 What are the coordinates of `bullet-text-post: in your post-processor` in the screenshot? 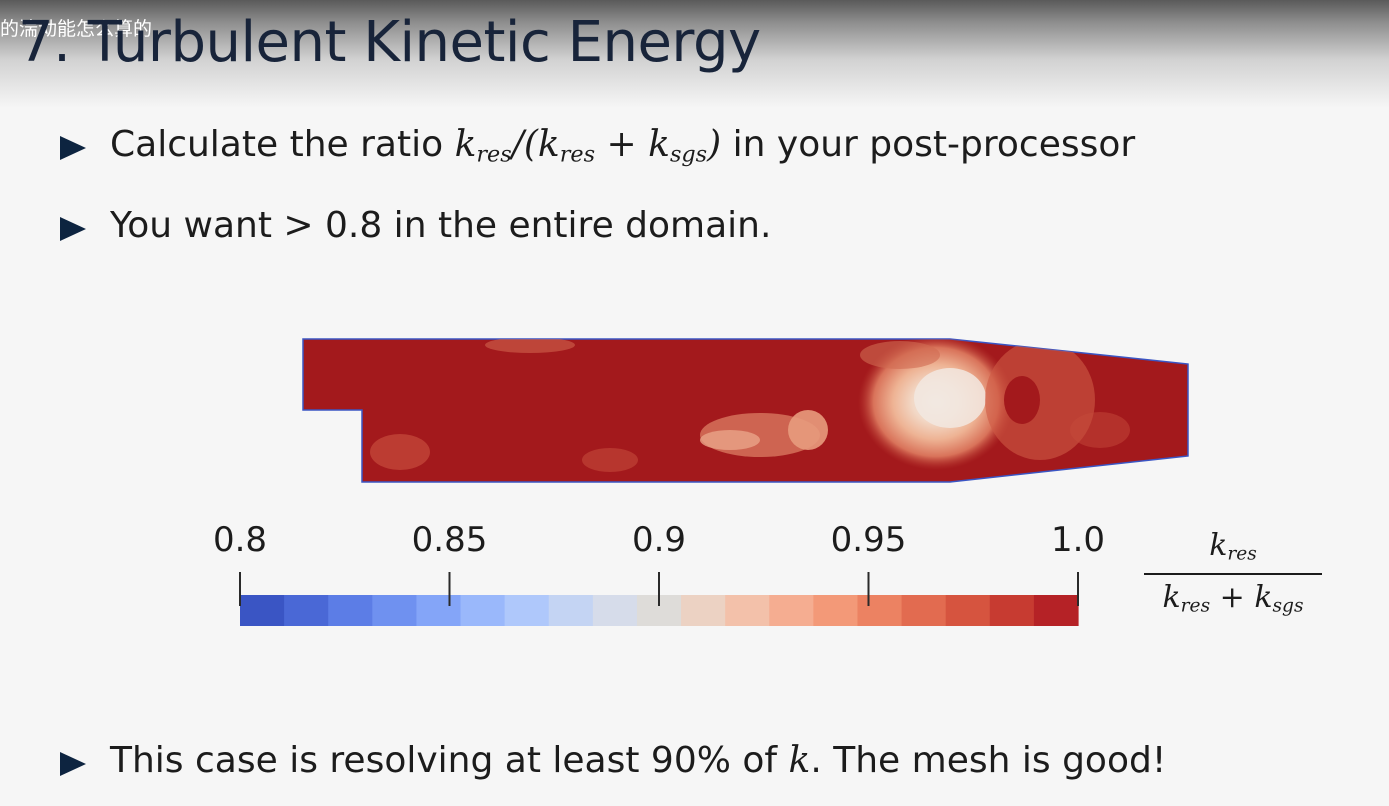 It's located at (928, 144).